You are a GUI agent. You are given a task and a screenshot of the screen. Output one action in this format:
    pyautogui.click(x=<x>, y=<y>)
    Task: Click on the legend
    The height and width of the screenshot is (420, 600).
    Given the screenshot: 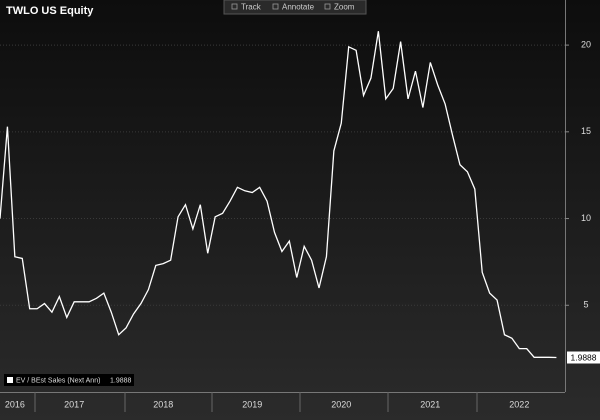 What is the action you would take?
    pyautogui.click(x=69, y=380)
    